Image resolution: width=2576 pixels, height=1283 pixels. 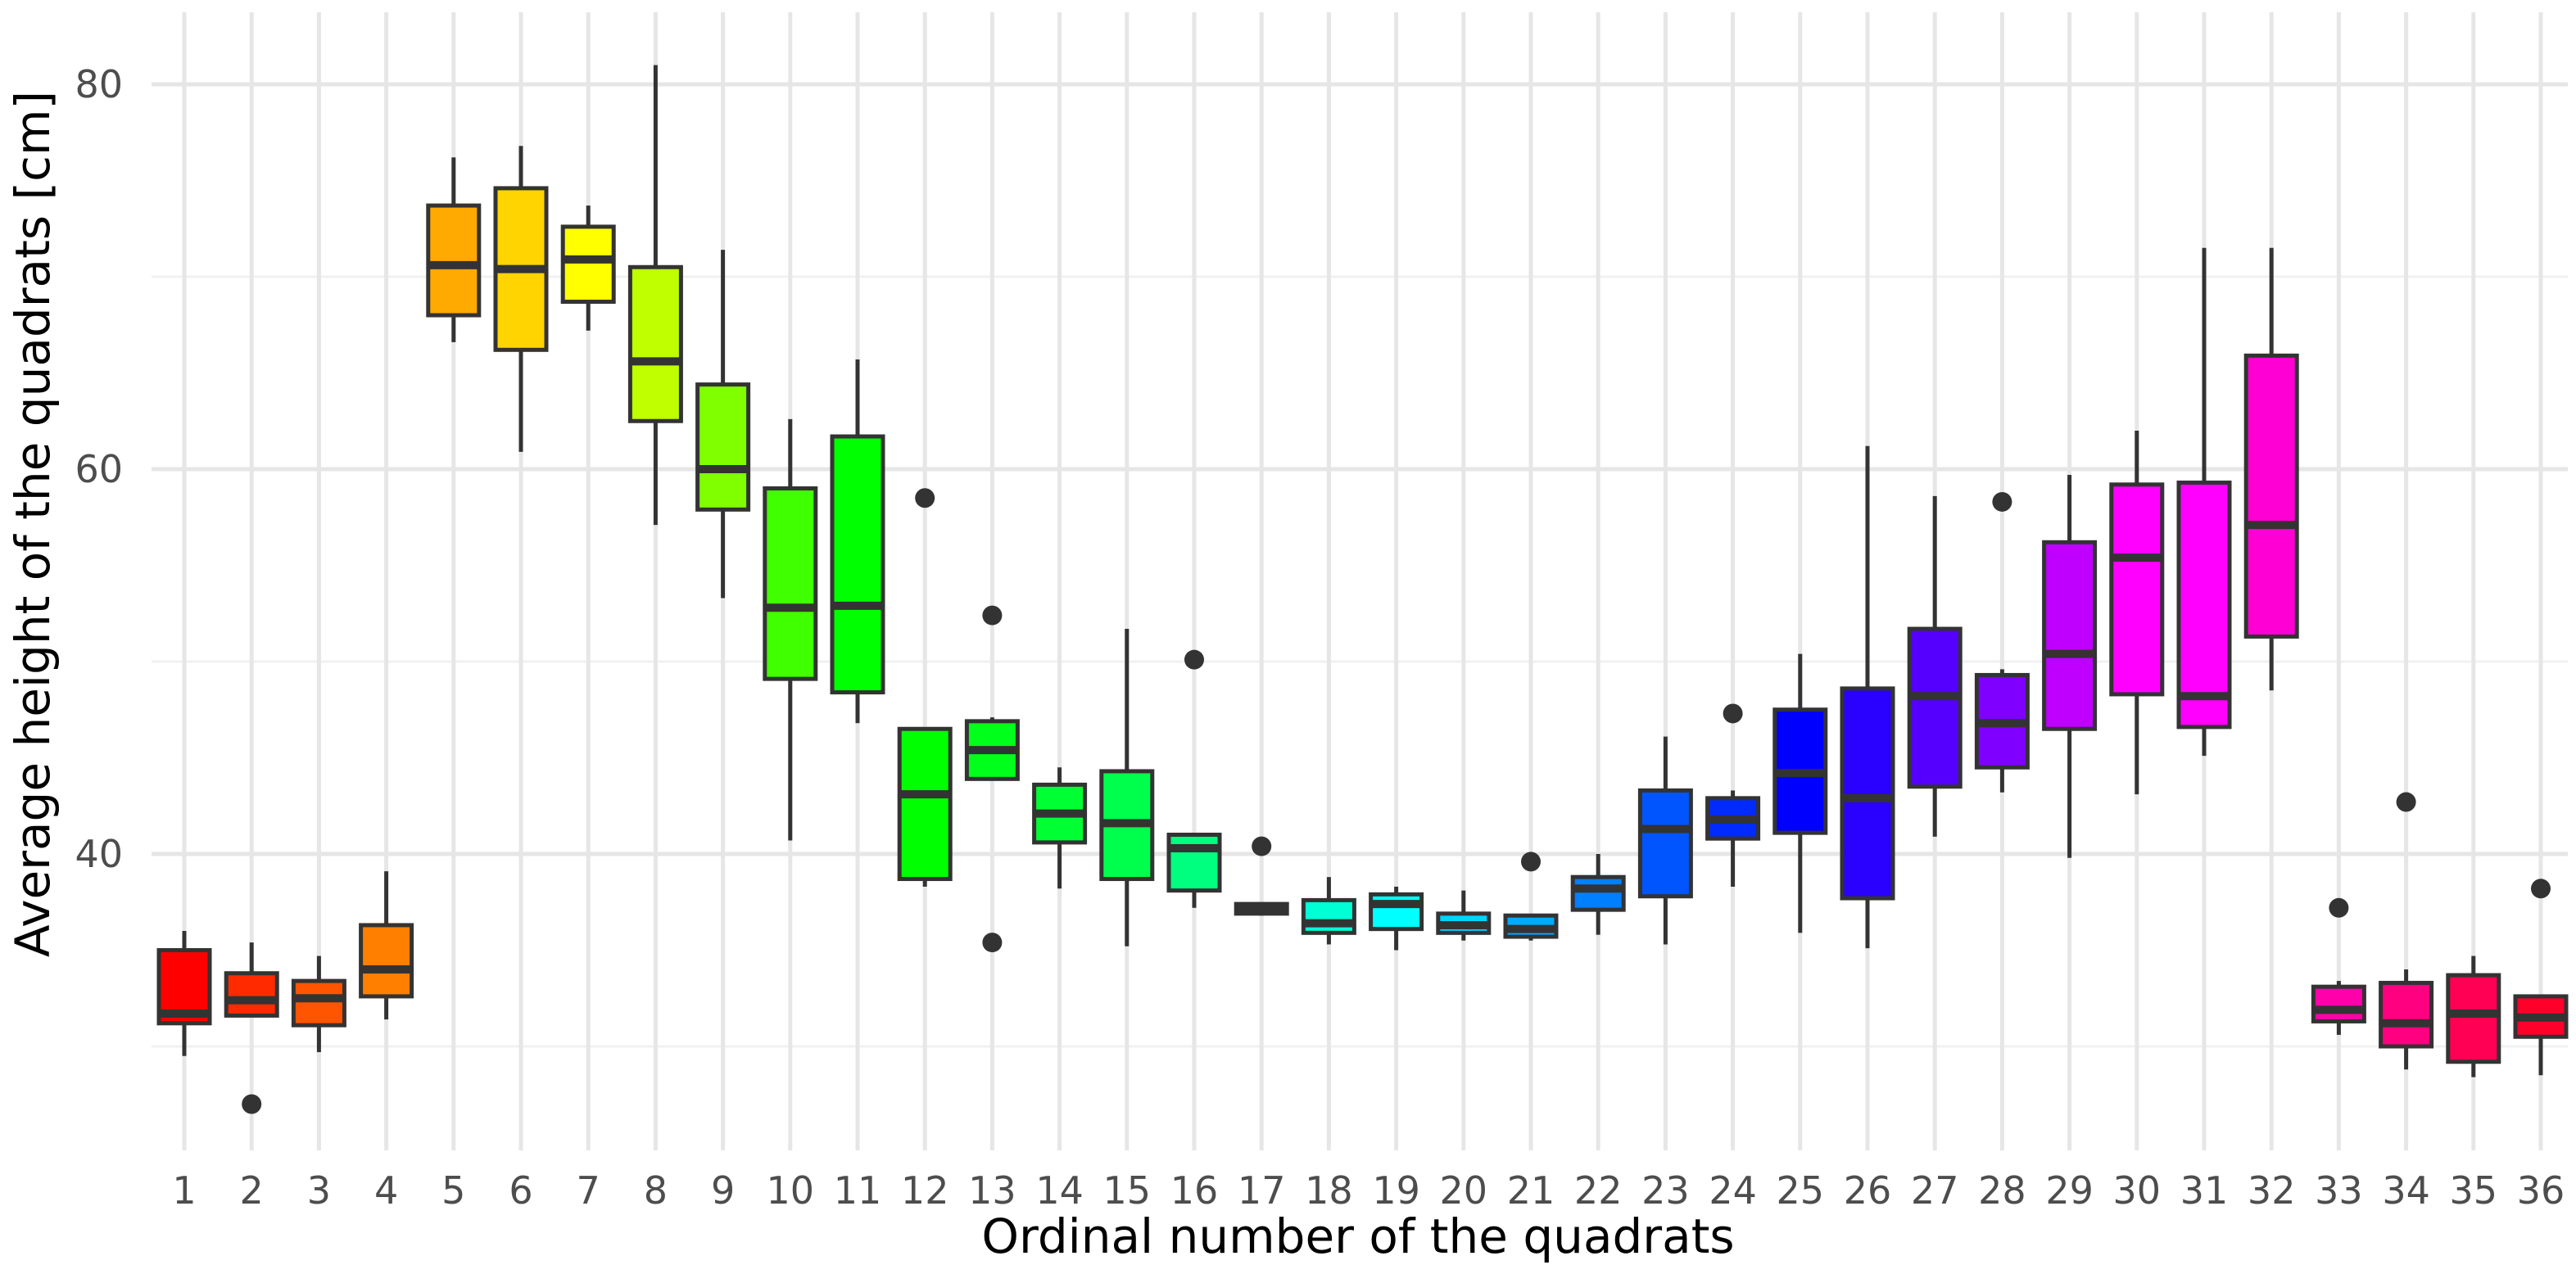 What do you see at coordinates (453, 1190) in the screenshot?
I see `x-tick-label: 5` at bounding box center [453, 1190].